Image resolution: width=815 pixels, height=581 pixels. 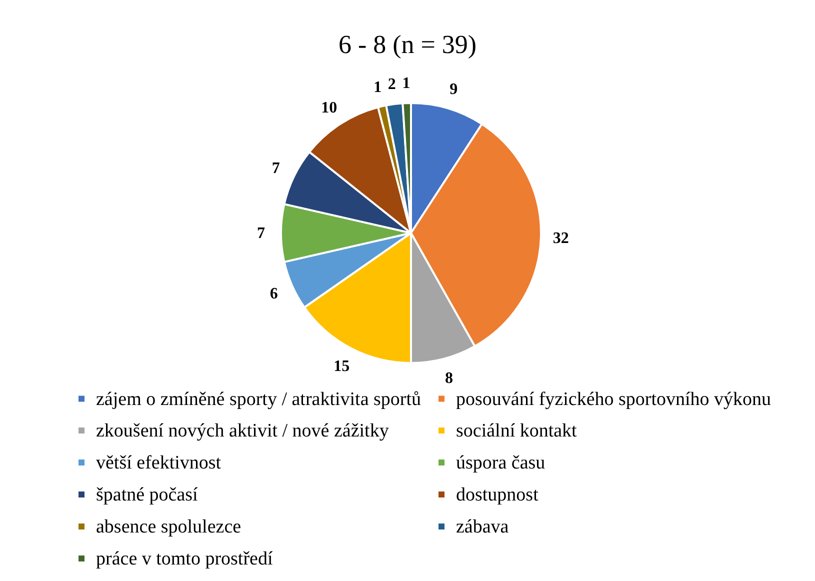 I want to click on legend-label: zábava, so click(x=483, y=527).